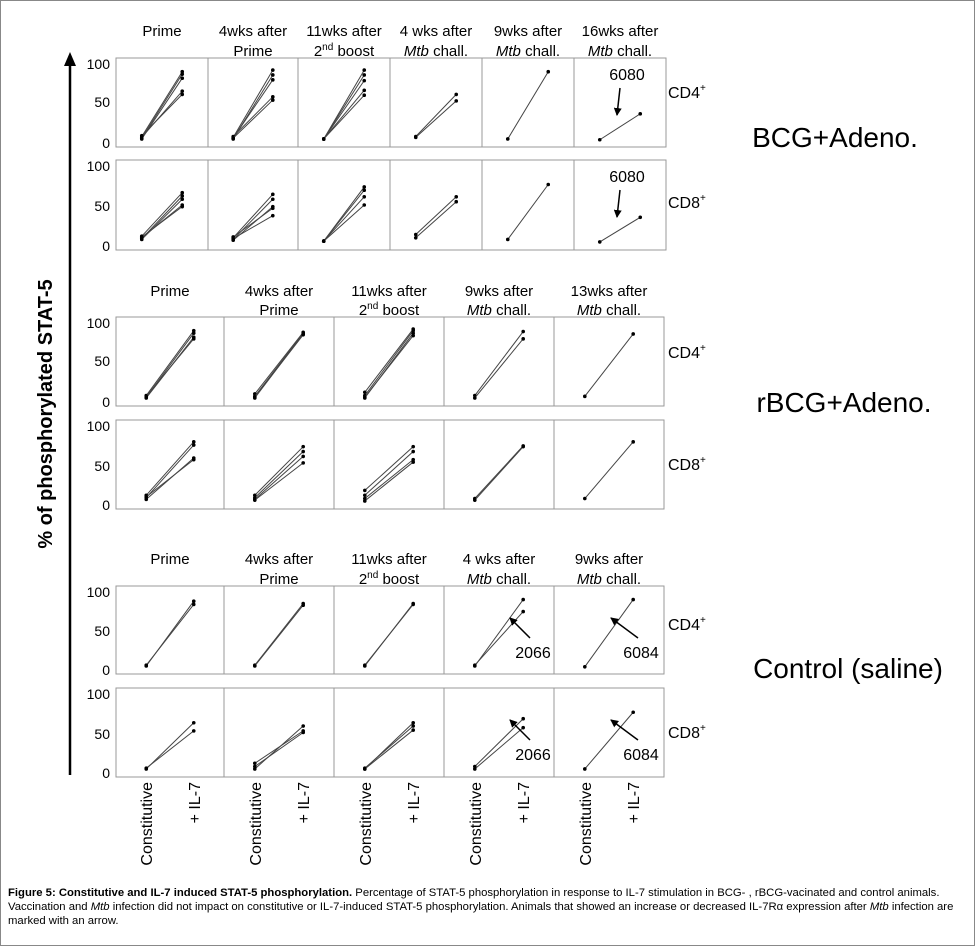 This screenshot has height=950, width=979. Describe the element at coordinates (253, 31) in the screenshot. I see `timepoint-header-line1: 4wks after` at that location.